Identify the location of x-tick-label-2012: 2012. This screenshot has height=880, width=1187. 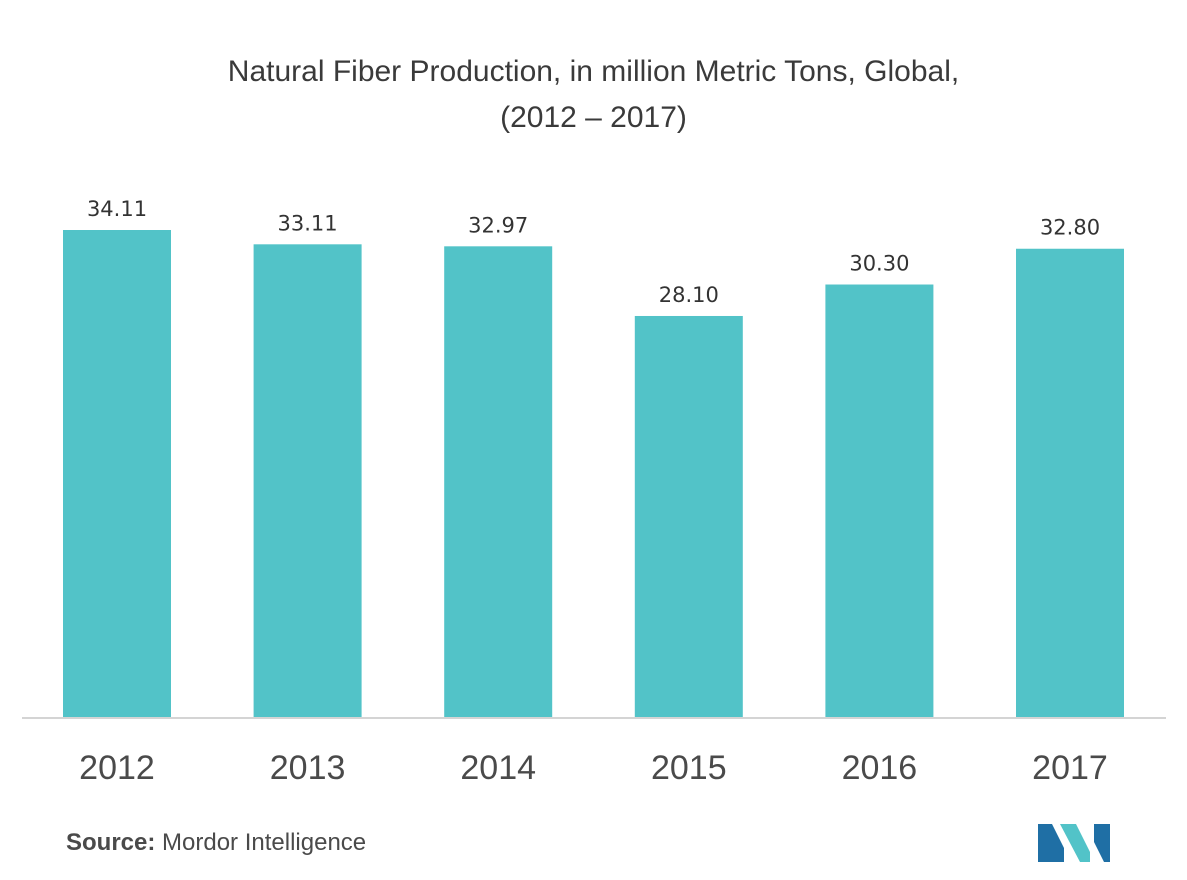
(117, 768).